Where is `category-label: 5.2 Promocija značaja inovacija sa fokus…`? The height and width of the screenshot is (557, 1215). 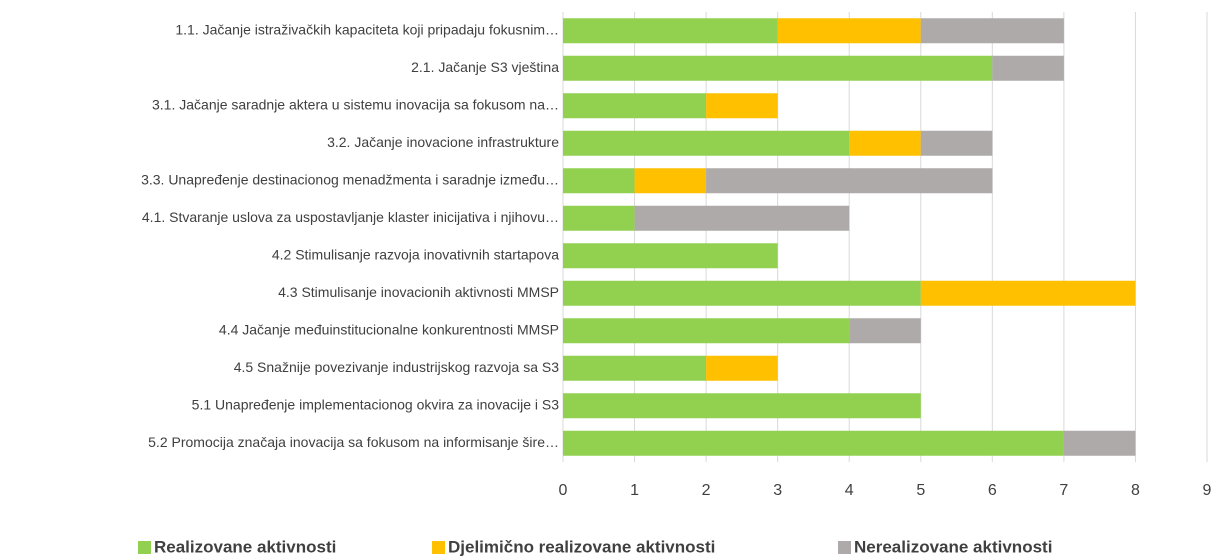
category-label: 5.2 Promocija značaja inovacija sa fokus… is located at coordinates (353, 442).